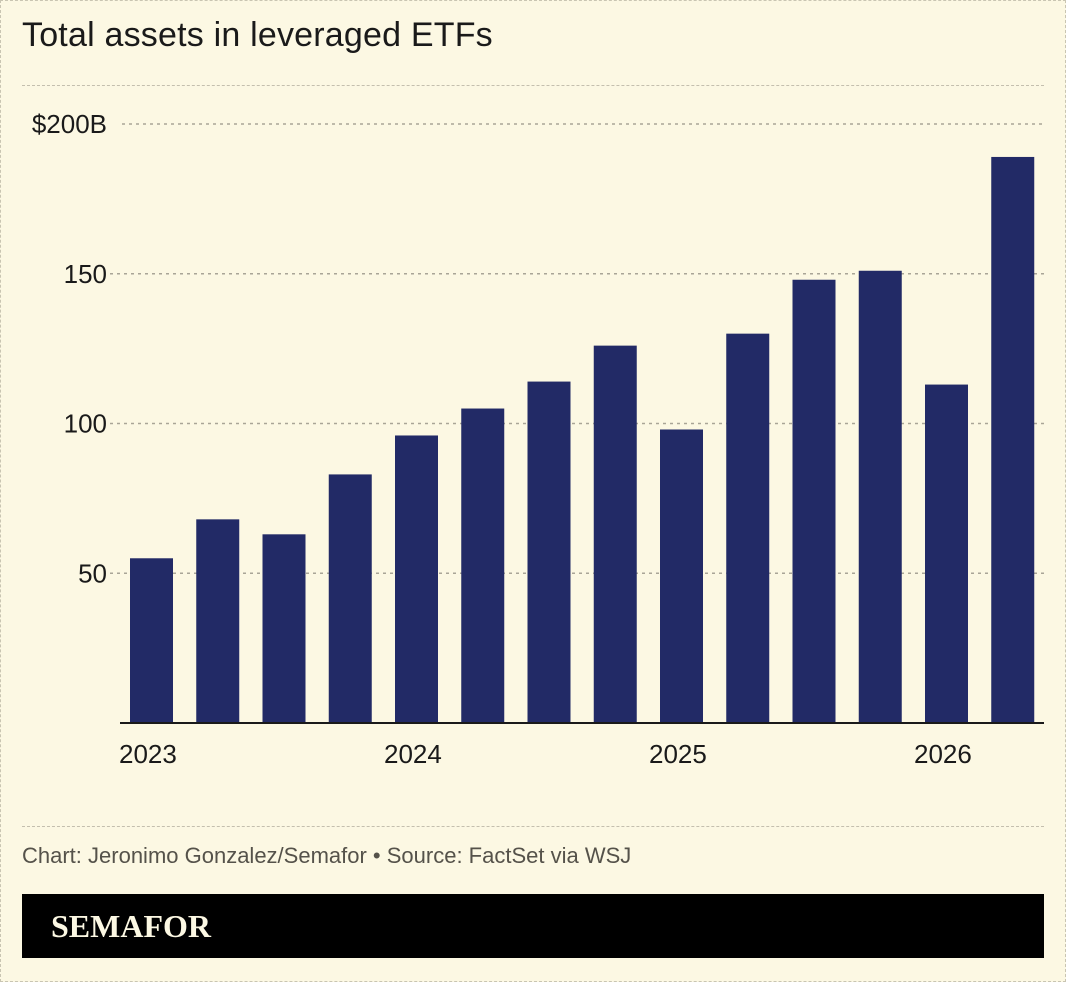 This screenshot has width=1066, height=982. I want to click on y-tick-label: $200B, so click(69, 124).